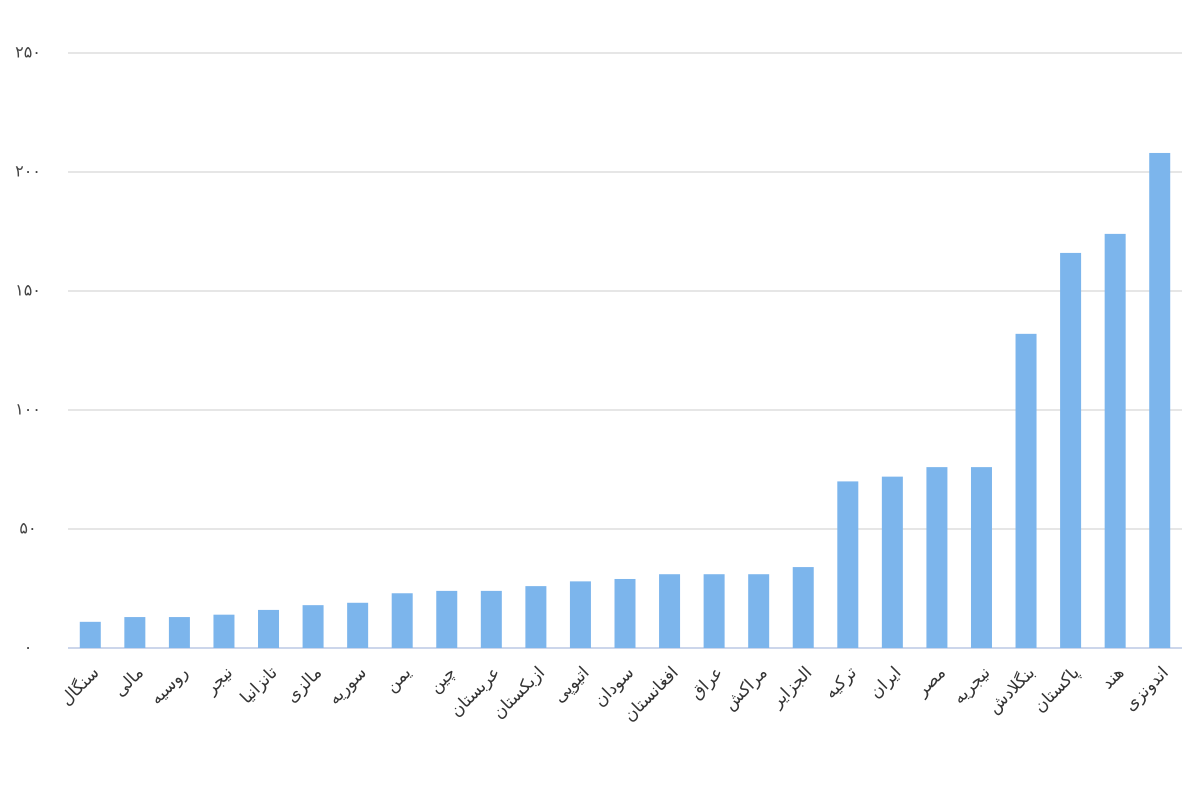 This screenshot has height=800, width=1200. Describe the element at coordinates (1146, 689) in the screenshot. I see `x-tick-label: اندونزی` at that location.